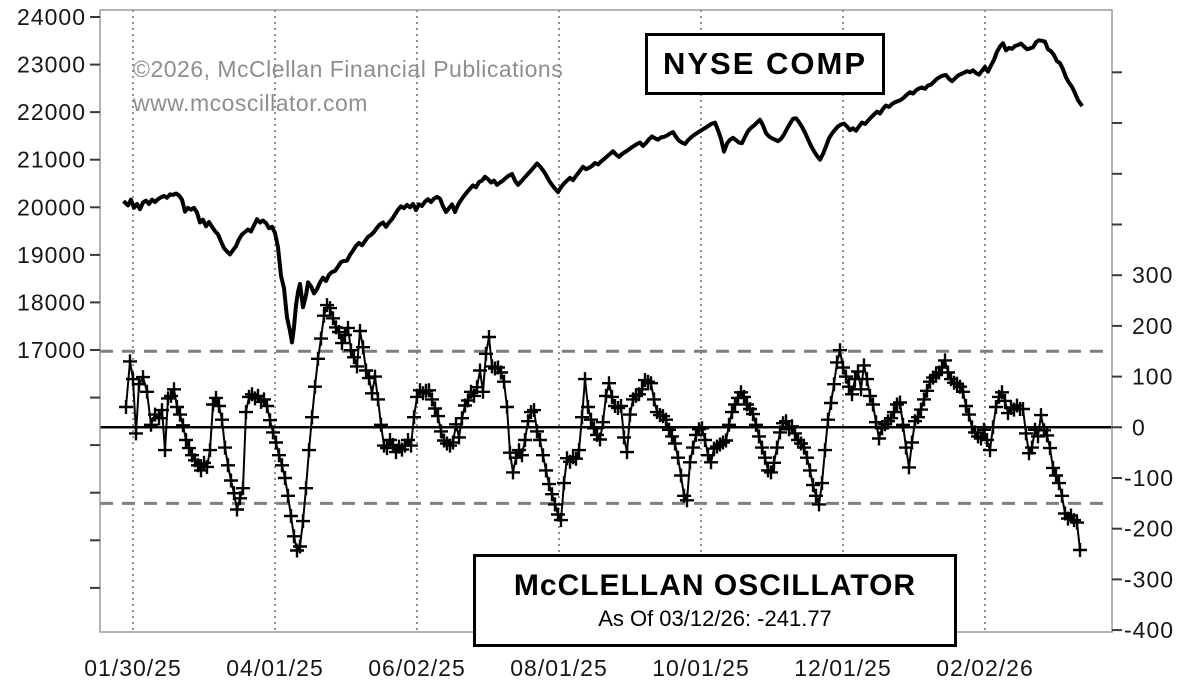  What do you see at coordinates (1152, 275) in the screenshot?
I see `right-axis-label: 300` at bounding box center [1152, 275].